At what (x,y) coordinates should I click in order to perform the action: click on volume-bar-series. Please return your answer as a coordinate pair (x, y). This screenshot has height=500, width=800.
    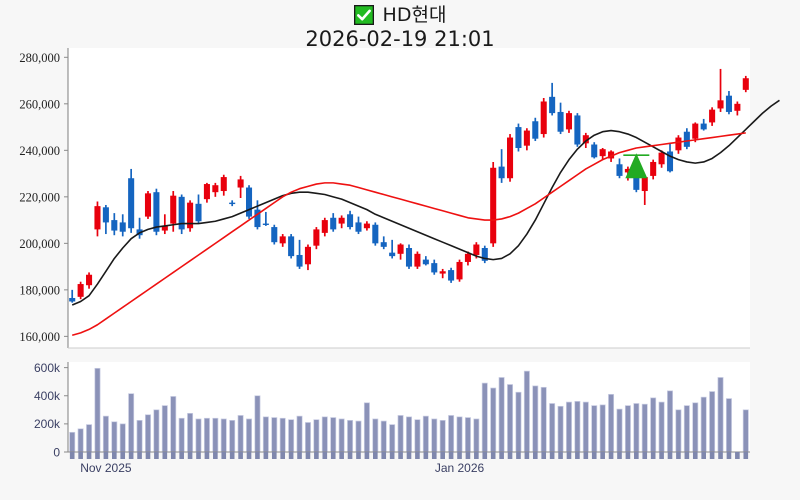
    Looking at the image, I should click on (409, 410).